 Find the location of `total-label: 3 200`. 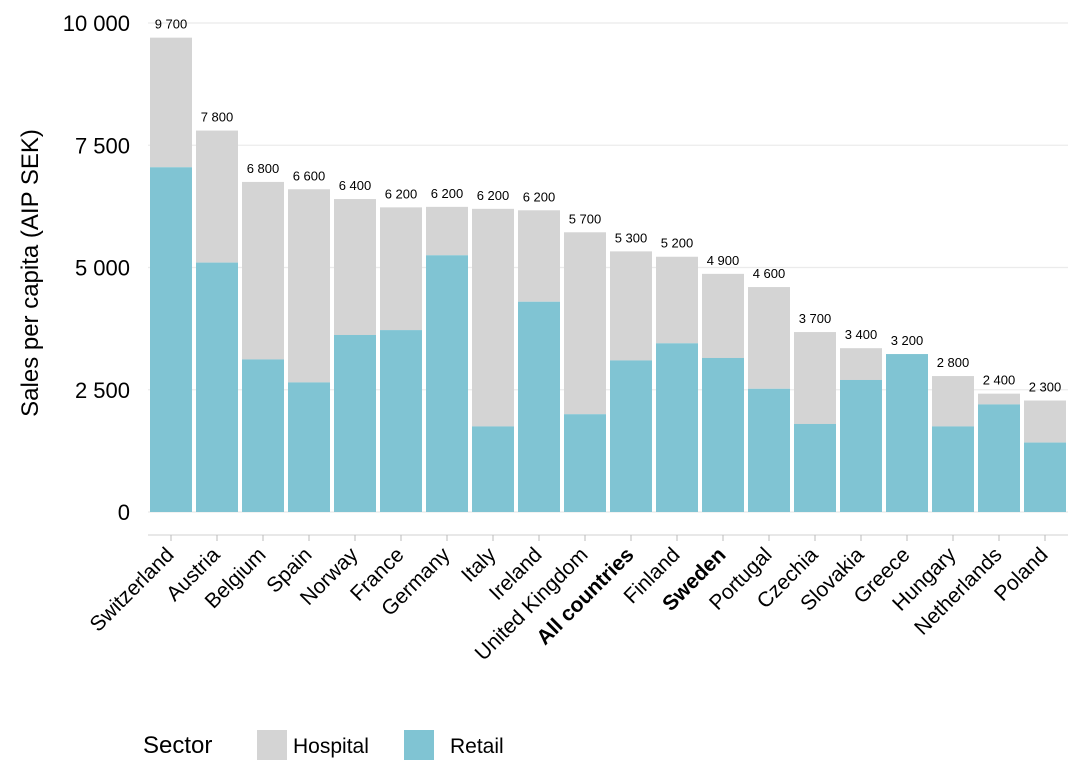

total-label: 3 200 is located at coordinates (907, 340).